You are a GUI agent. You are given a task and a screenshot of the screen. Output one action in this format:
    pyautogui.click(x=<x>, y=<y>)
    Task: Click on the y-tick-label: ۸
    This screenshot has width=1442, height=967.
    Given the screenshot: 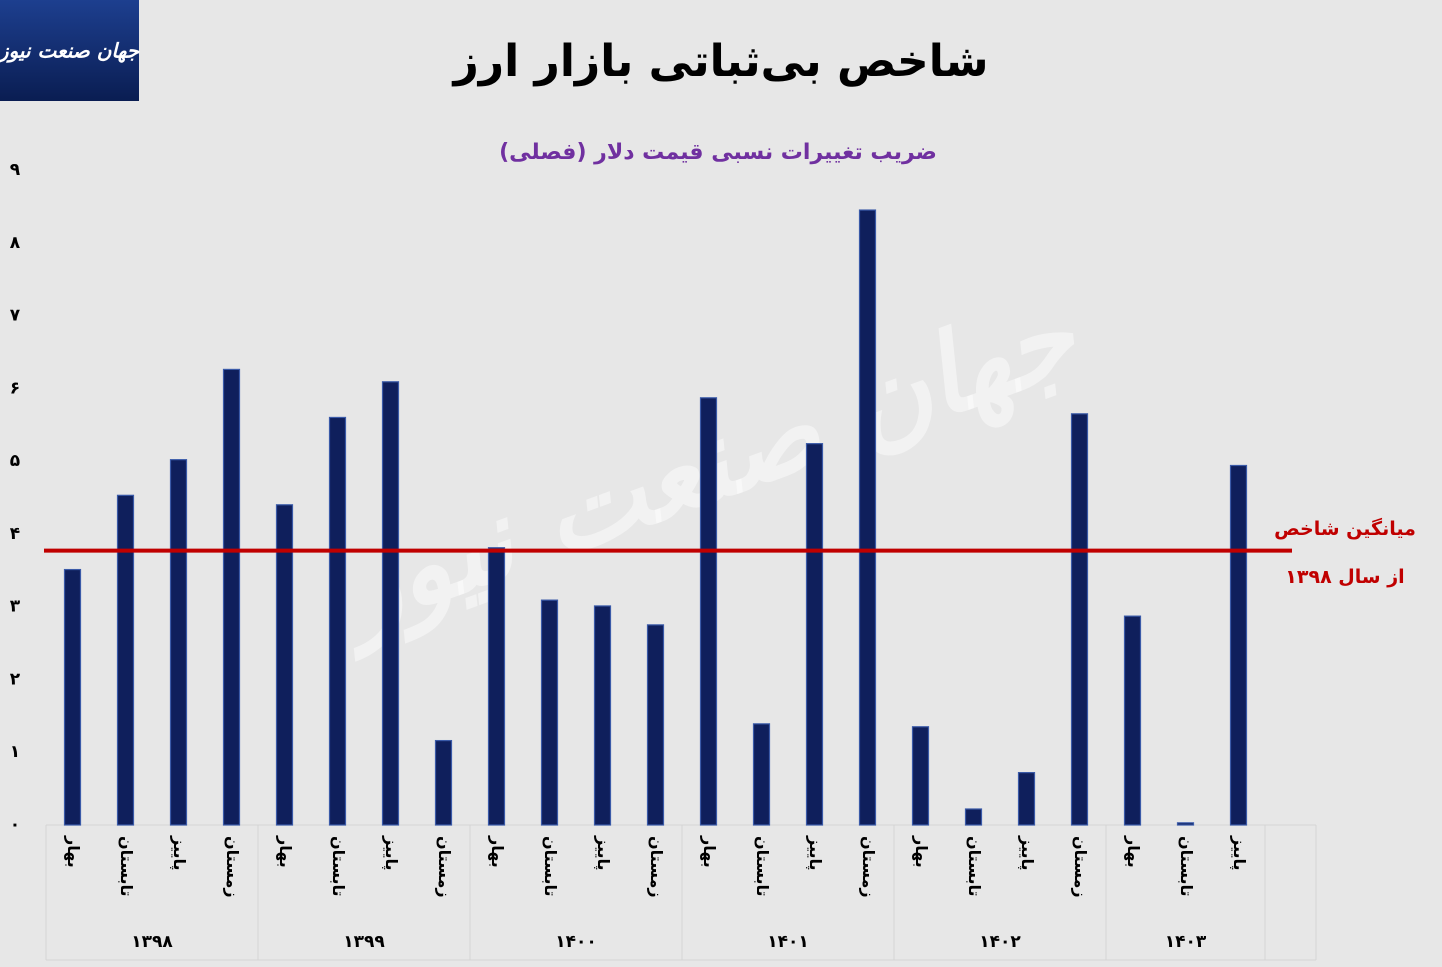 What is the action you would take?
    pyautogui.click(x=15, y=243)
    